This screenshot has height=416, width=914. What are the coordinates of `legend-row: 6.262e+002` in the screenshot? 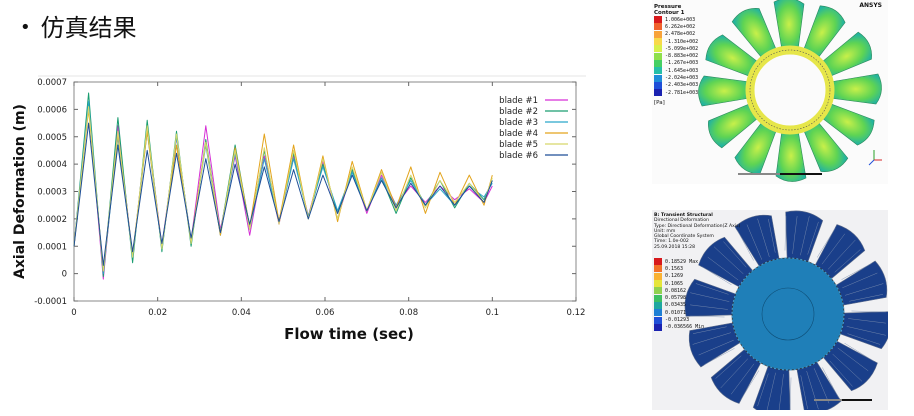 It's located at (676, 27).